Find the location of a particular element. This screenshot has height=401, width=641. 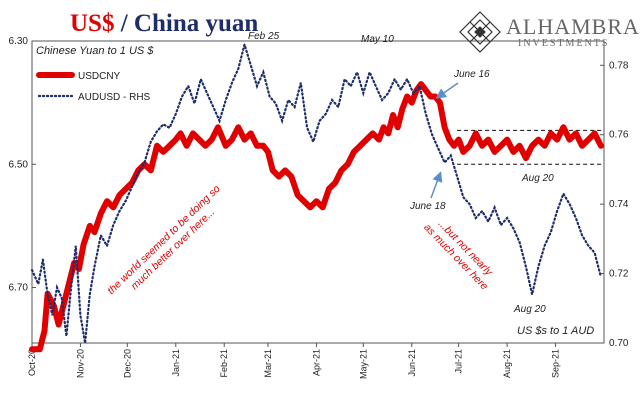

x-axis-tick-label: Jun-21 is located at coordinates (412, 363).